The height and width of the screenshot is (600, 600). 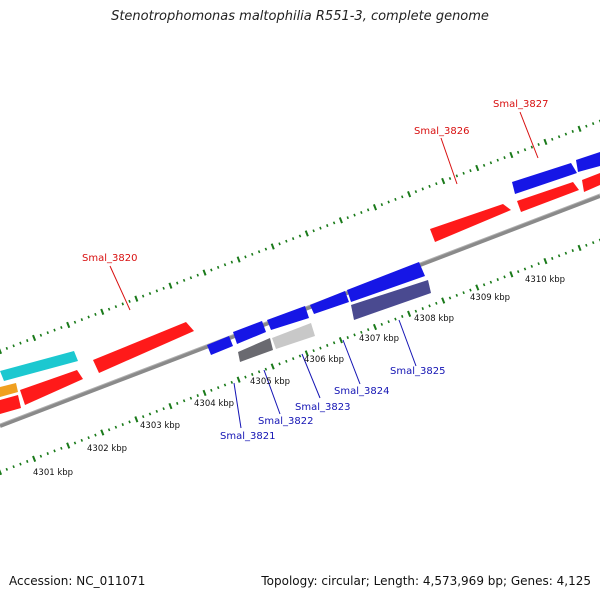 I want to click on gene-smal-3827-red, so click(x=548, y=197).